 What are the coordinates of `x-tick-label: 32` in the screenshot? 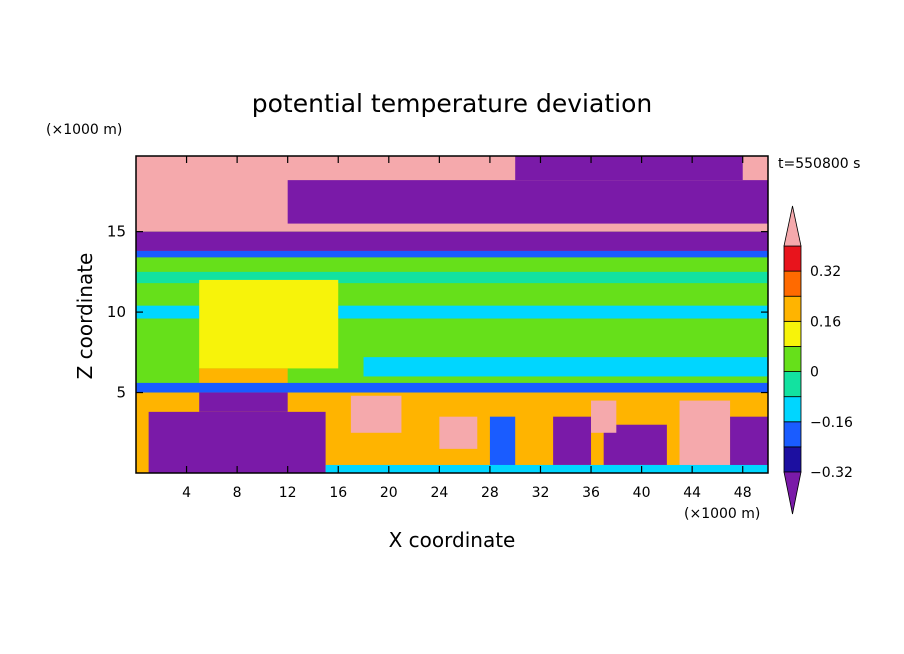 It's located at (541, 493).